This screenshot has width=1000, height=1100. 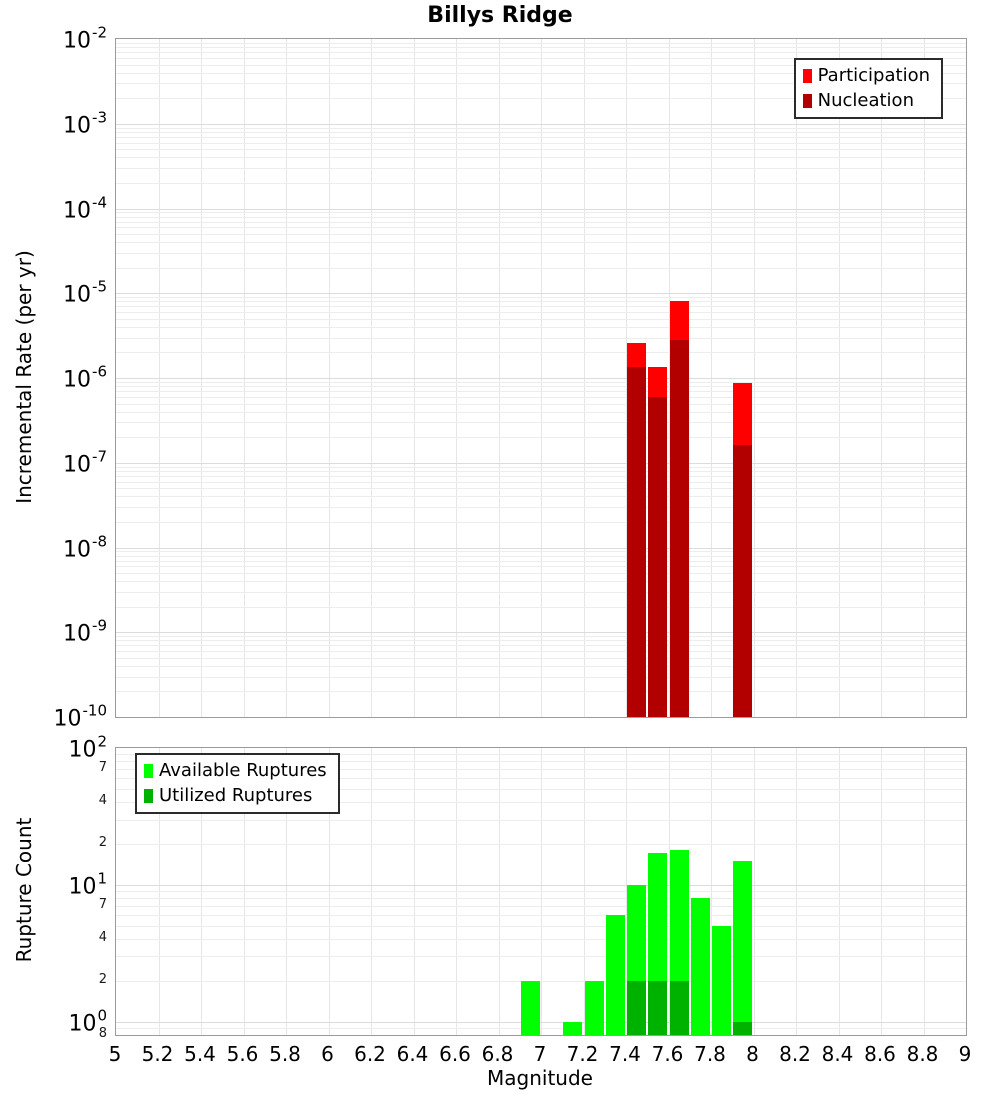 I want to click on legend-item-utilized-ruptures: Utilized Ruptures, so click(x=235, y=796).